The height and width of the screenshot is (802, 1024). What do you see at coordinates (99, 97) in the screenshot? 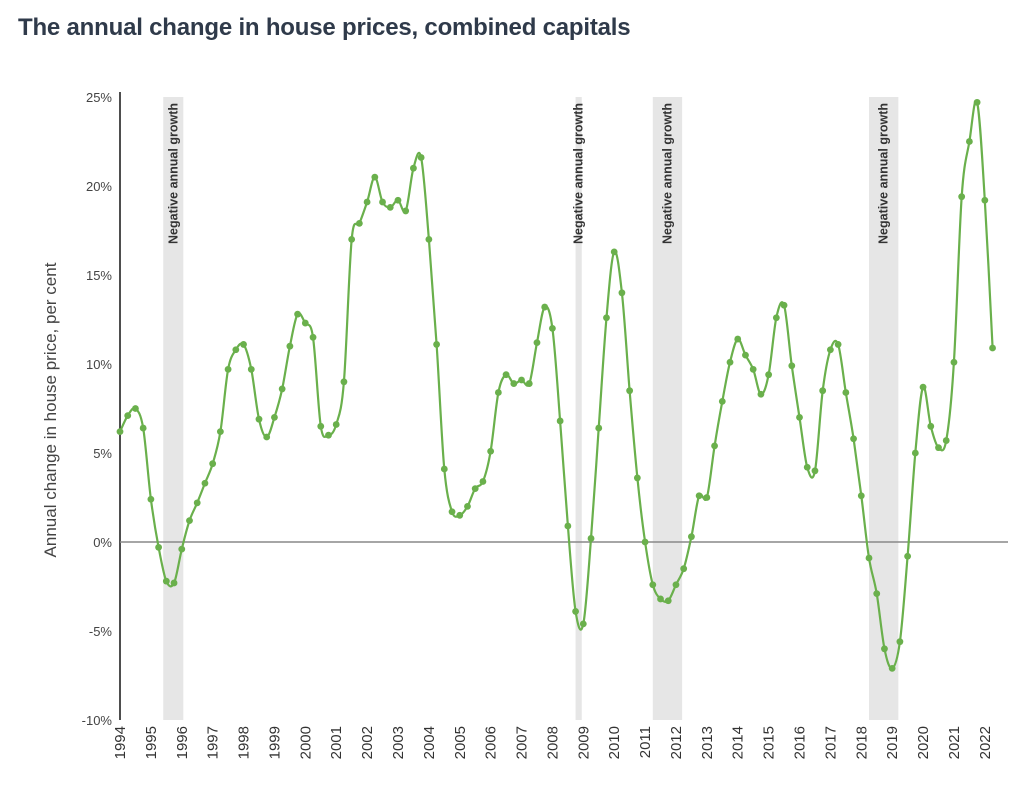
I see `y-tick-label: 25%` at bounding box center [99, 97].